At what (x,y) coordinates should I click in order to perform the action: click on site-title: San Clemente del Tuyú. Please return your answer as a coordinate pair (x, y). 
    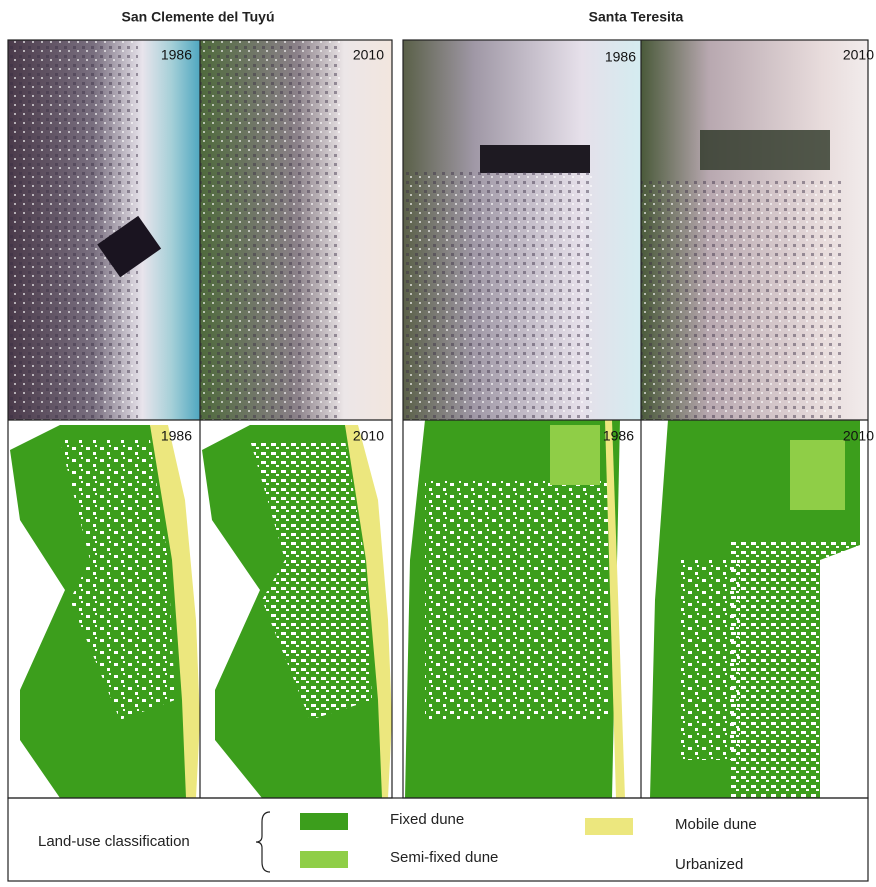
    Looking at the image, I should click on (198, 17).